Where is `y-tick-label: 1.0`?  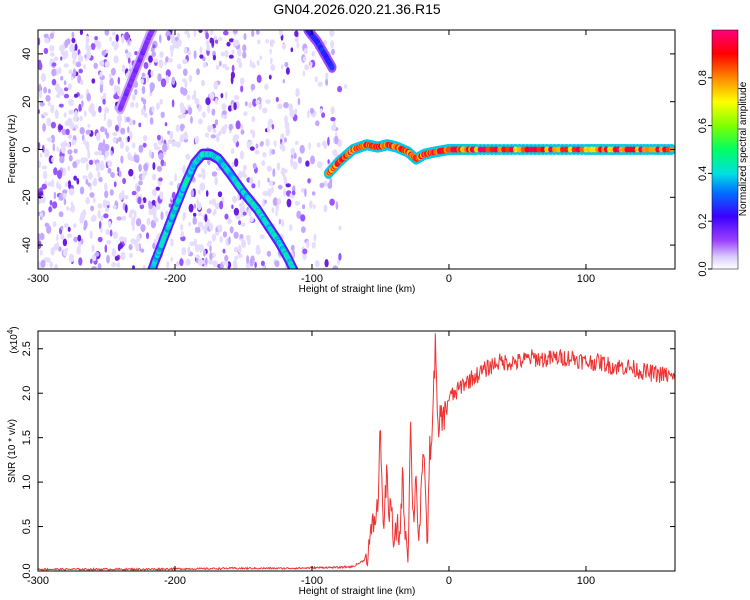 y-tick-label: 1.0 is located at coordinates (27, 481).